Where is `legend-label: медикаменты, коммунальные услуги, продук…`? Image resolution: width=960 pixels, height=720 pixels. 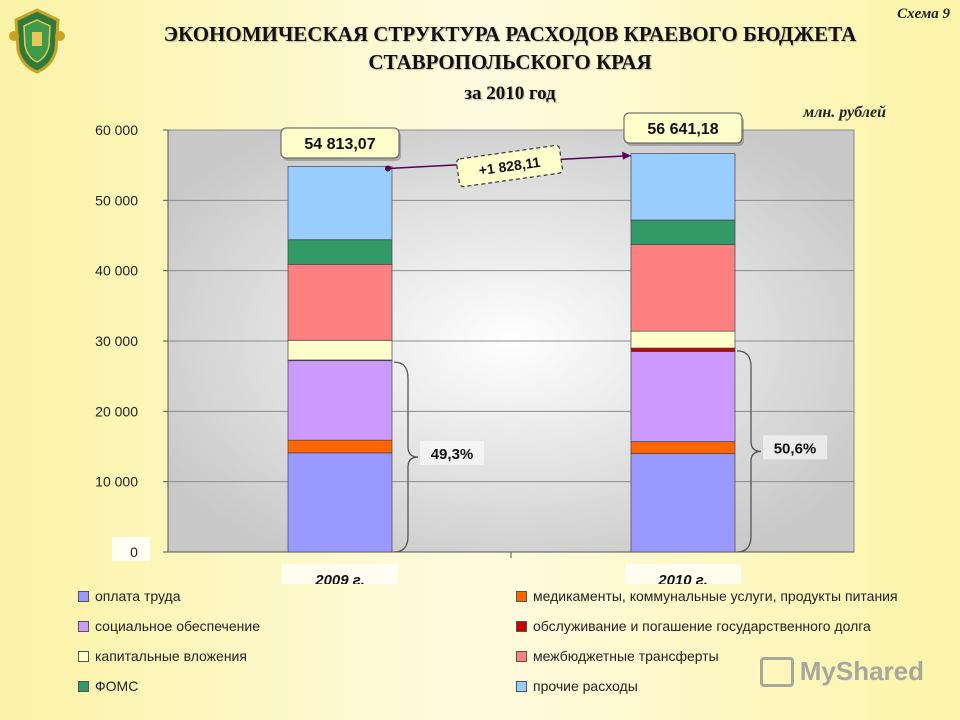
legend-label: медикаменты, коммунальные услуги, продук… is located at coordinates (715, 596).